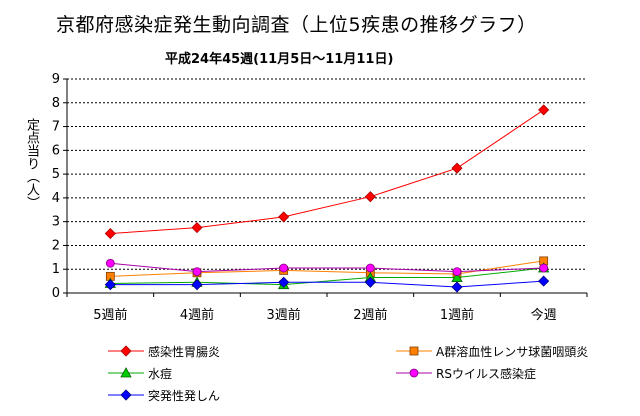 The height and width of the screenshot is (416, 640). I want to click on legend-item: 感染性胃腸炎, so click(164, 351).